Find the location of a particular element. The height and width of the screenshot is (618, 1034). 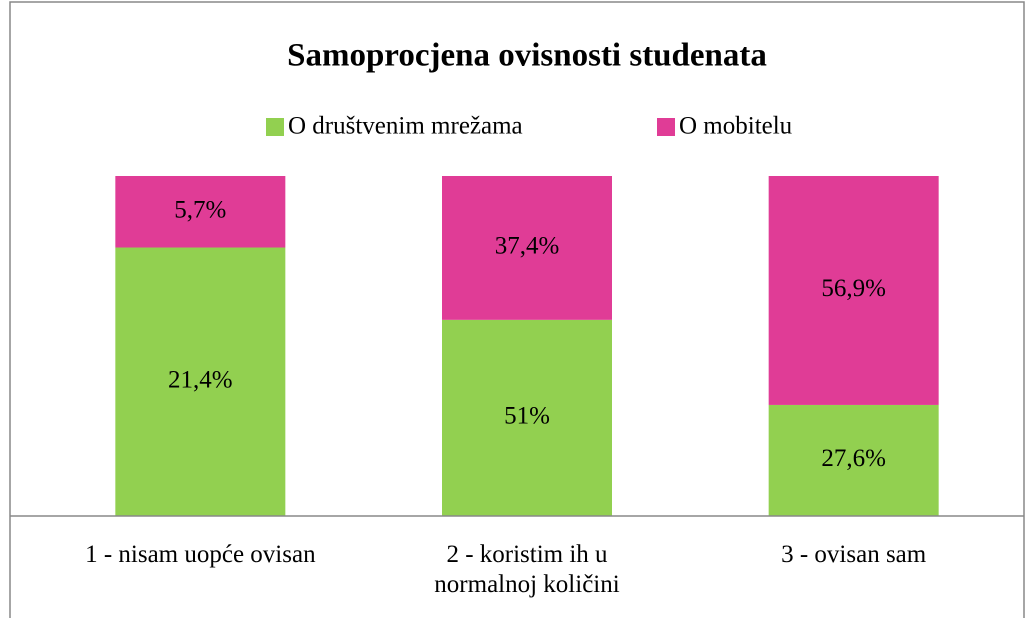

data-label: 37,4% is located at coordinates (527, 246).